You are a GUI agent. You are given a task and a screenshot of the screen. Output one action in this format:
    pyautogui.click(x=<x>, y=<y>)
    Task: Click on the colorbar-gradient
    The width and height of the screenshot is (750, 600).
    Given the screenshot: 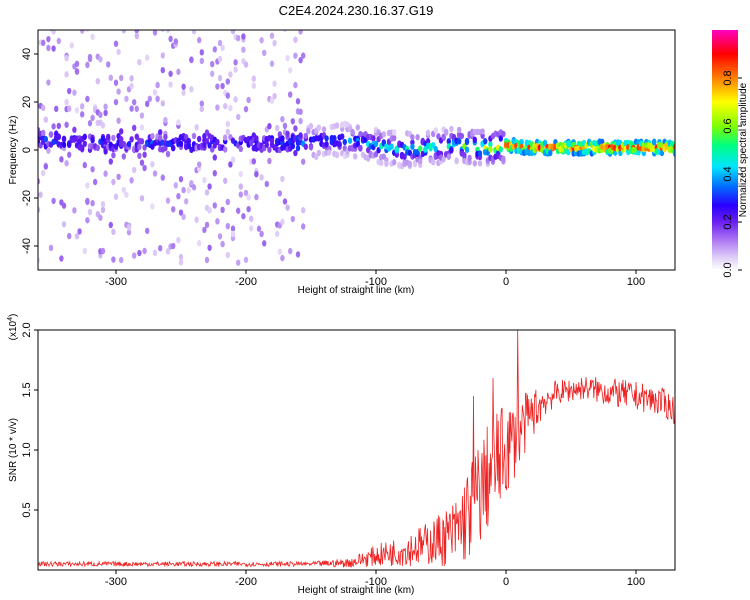 What is the action you would take?
    pyautogui.click(x=725, y=150)
    